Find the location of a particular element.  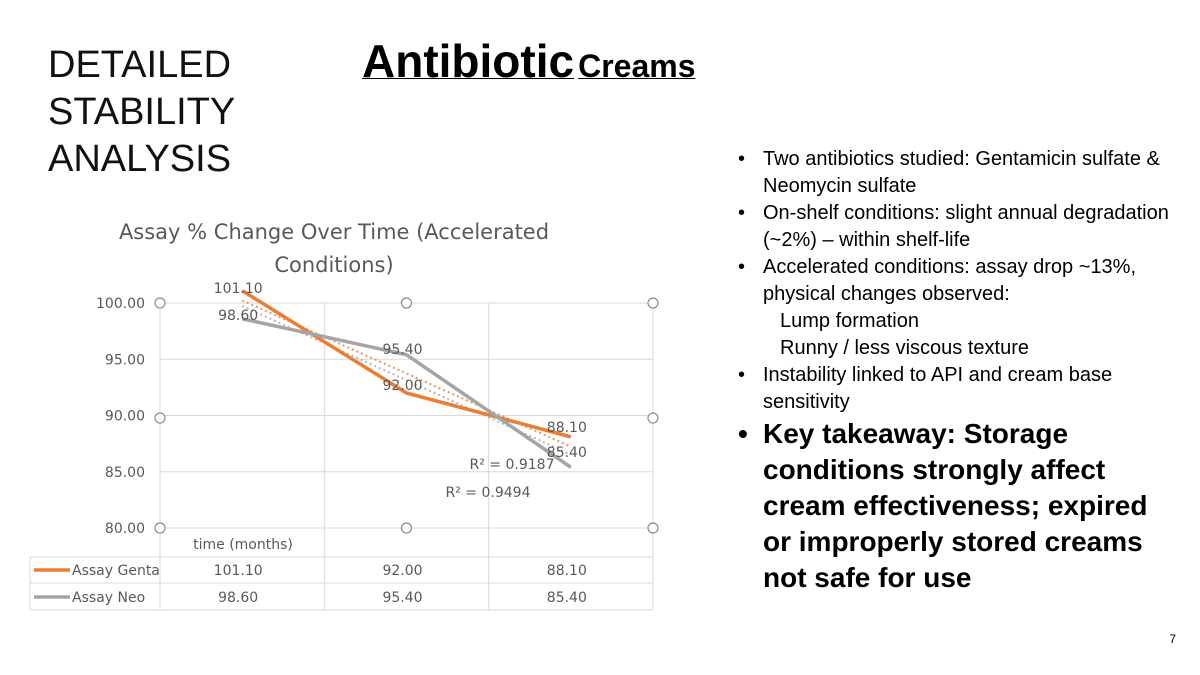

chart-title-line: Conditions) is located at coordinates (333, 265).